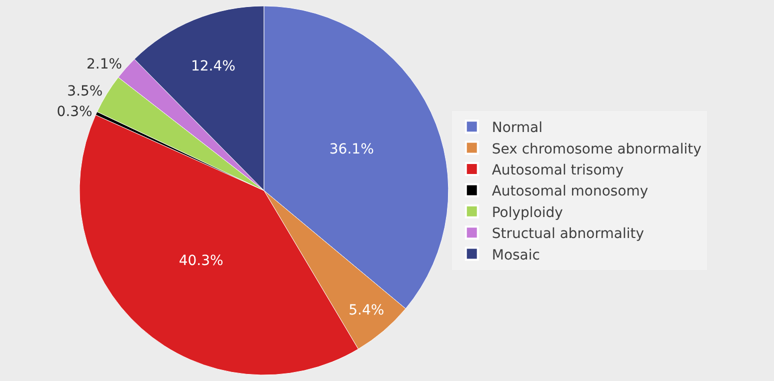 This screenshot has height=381, width=774. Describe the element at coordinates (517, 128) in the screenshot. I see `legend-label: Normal` at that location.